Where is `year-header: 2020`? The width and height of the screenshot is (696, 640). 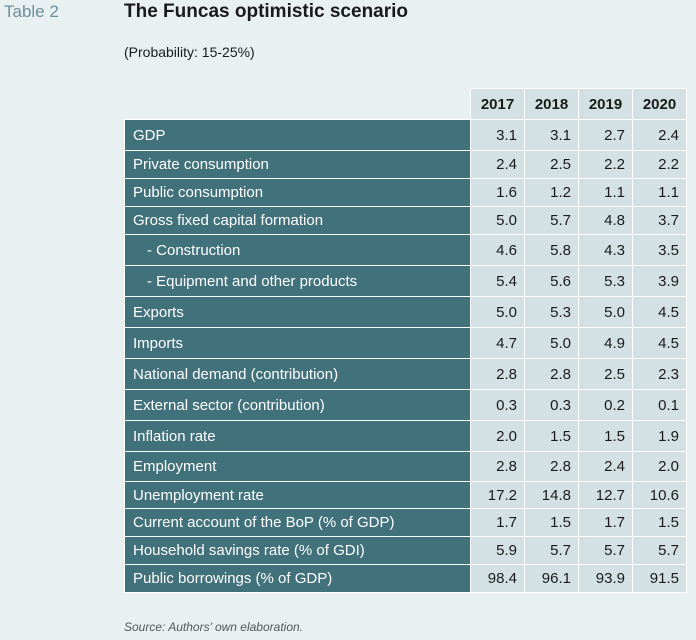 year-header: 2020 is located at coordinates (659, 104).